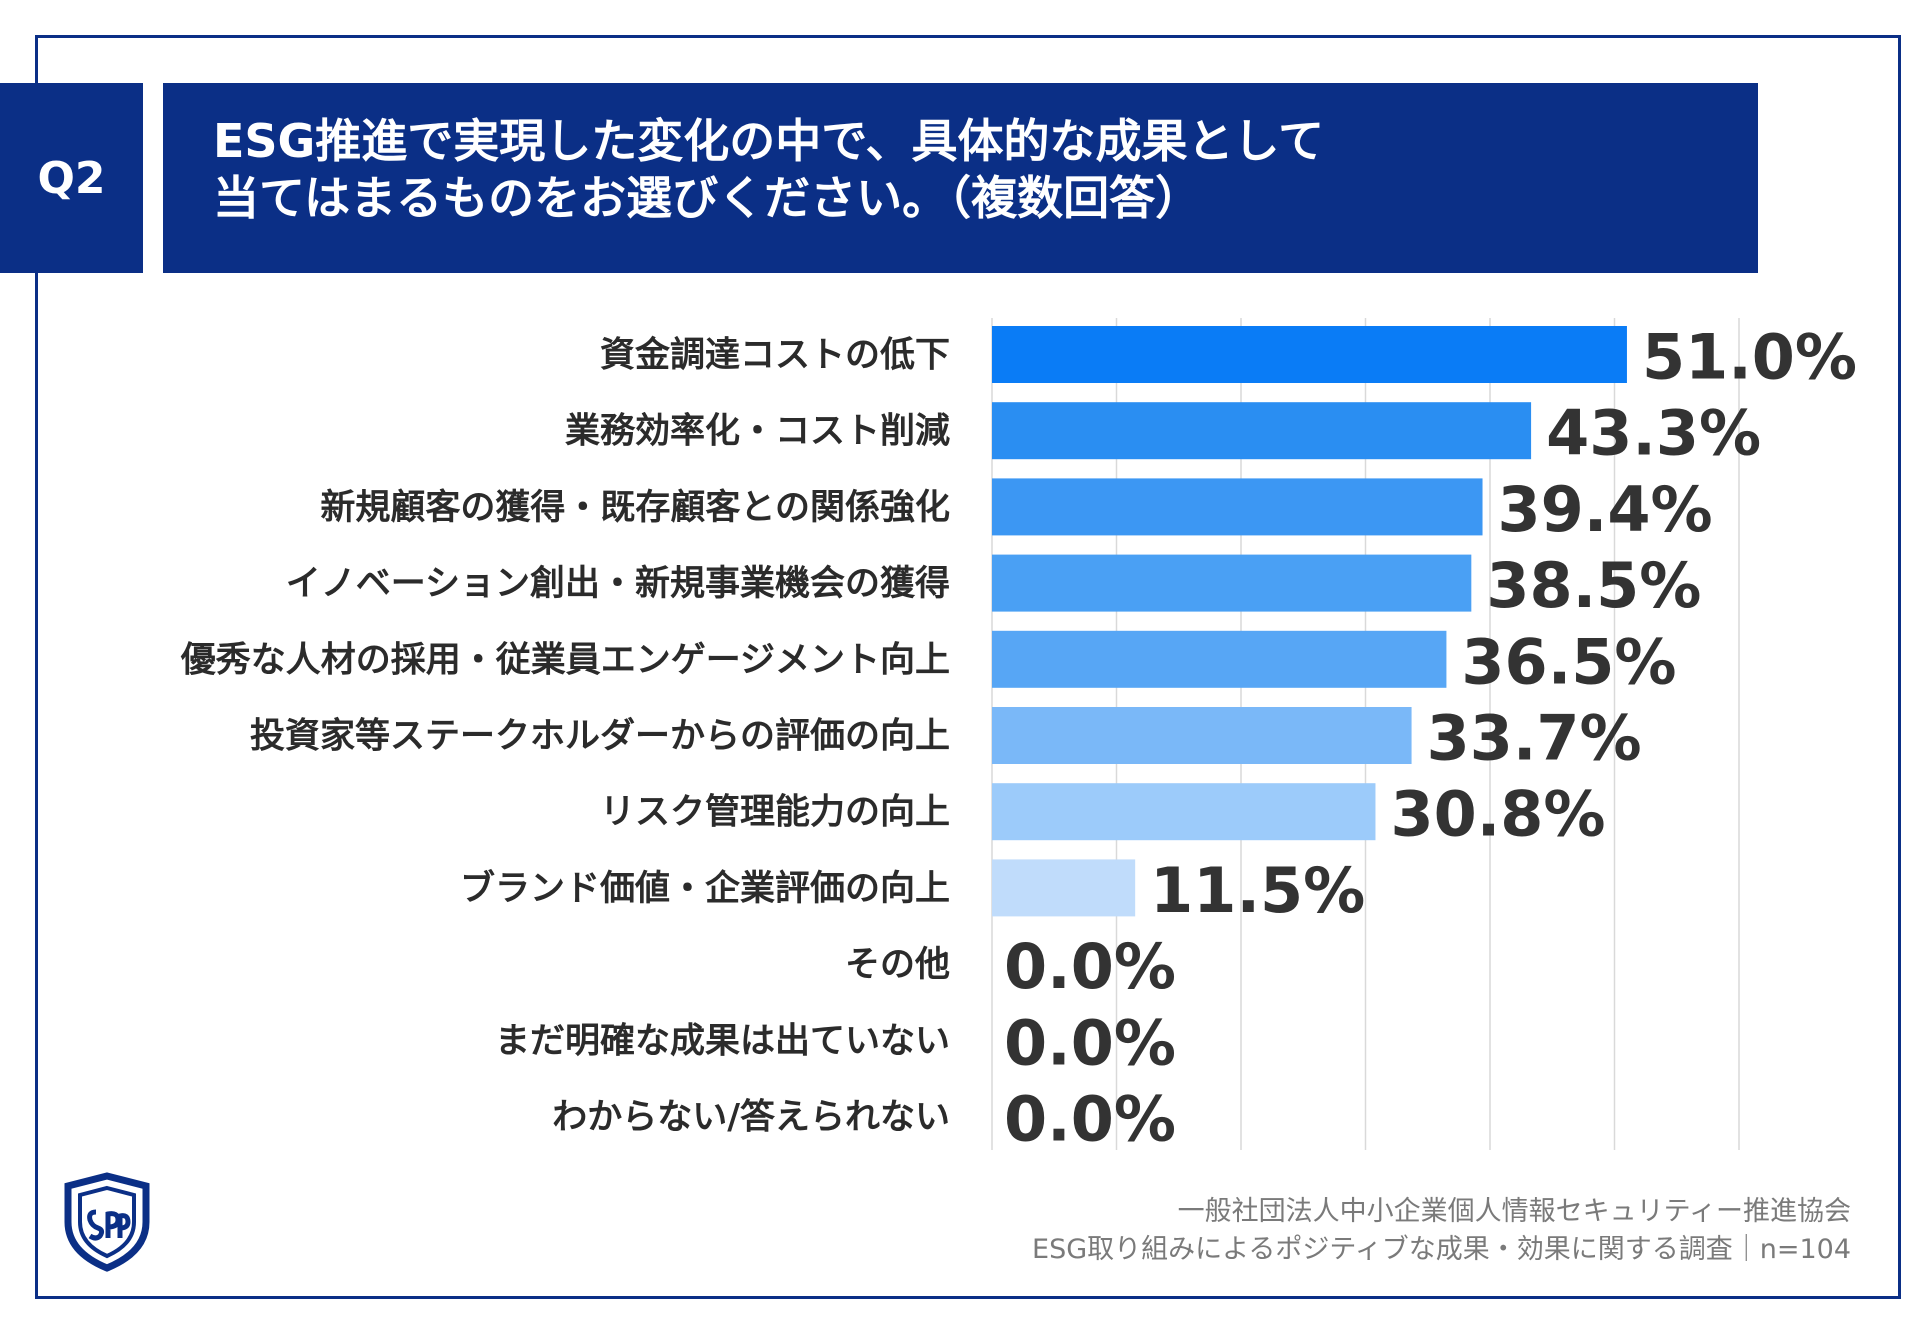 This screenshot has width=1920, height=1329. I want to click on question-number: Q2, so click(71, 178).